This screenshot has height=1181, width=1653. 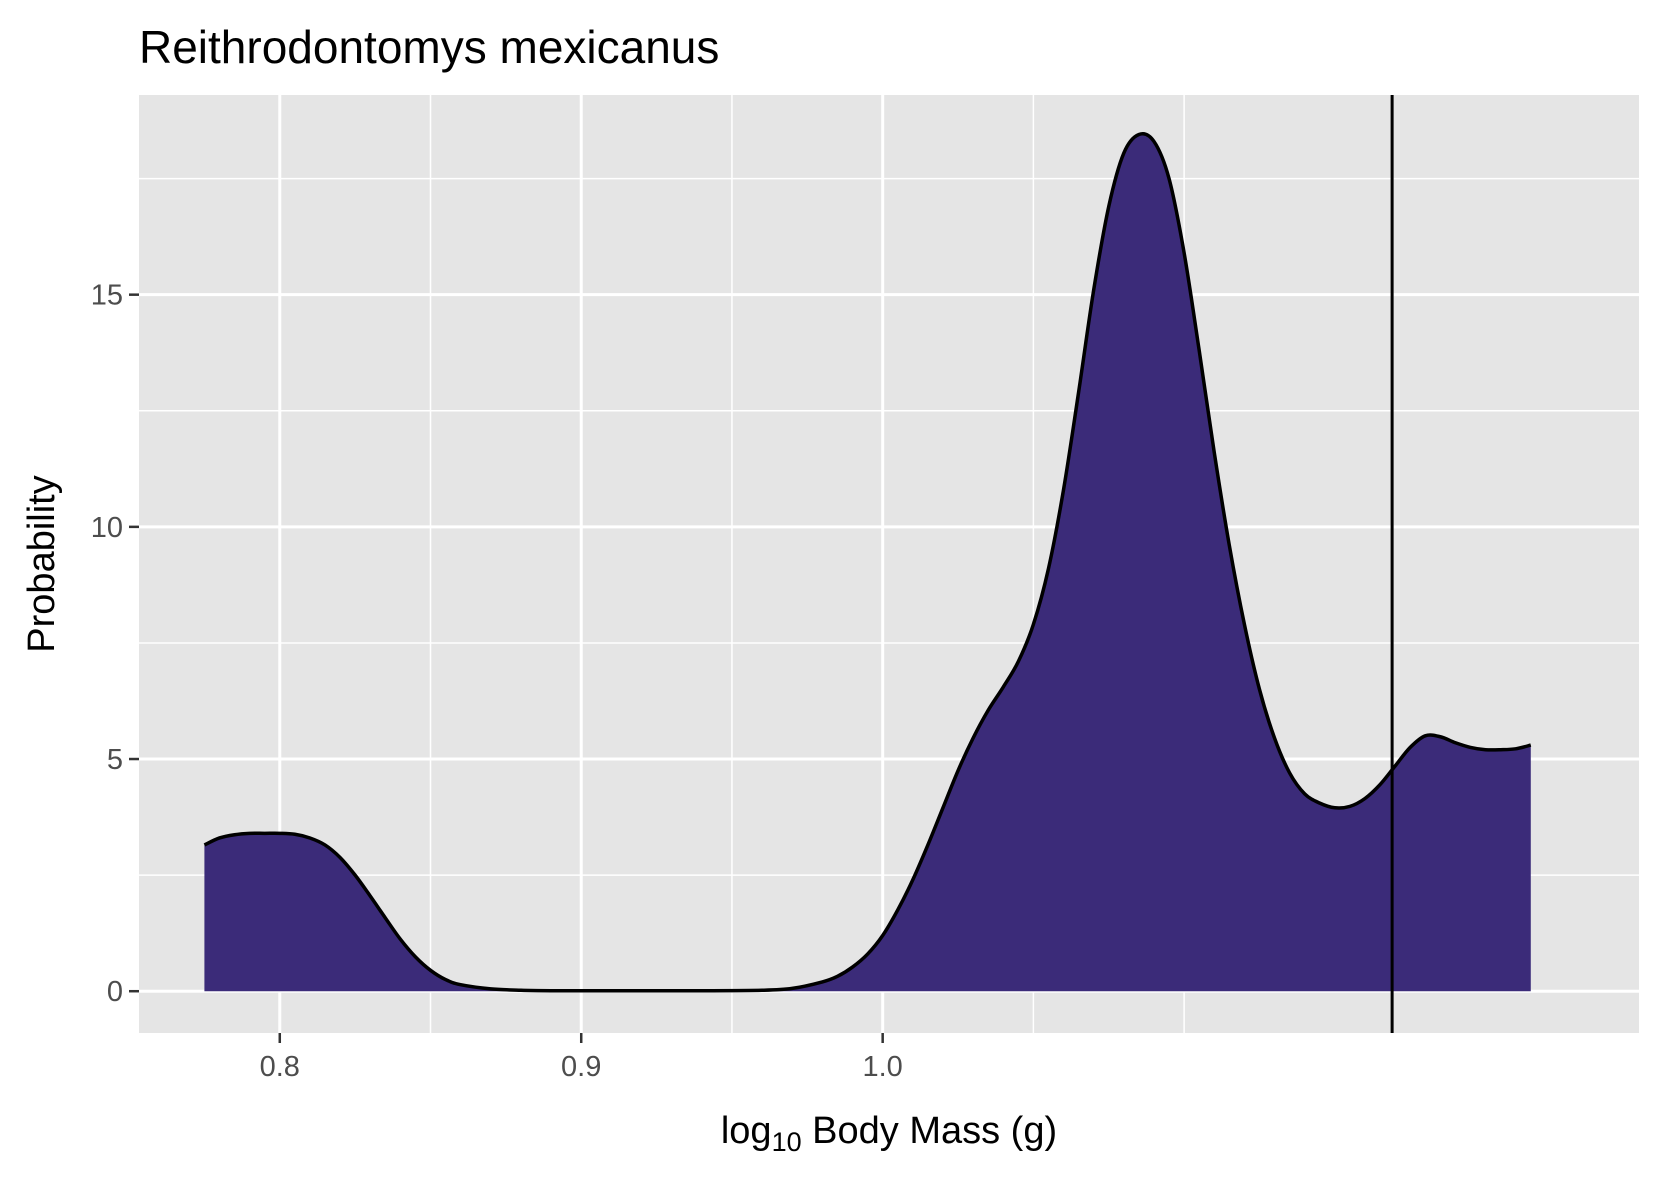 What do you see at coordinates (107, 528) in the screenshot?
I see `y-tick-label: 10` at bounding box center [107, 528].